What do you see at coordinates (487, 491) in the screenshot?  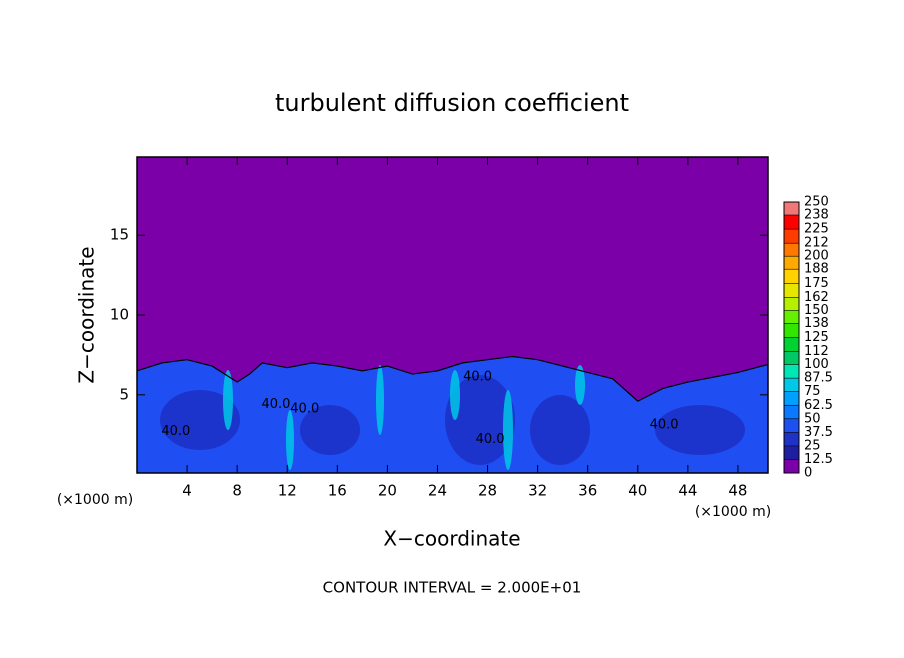 I see `x-tick-label: 28` at bounding box center [487, 491].